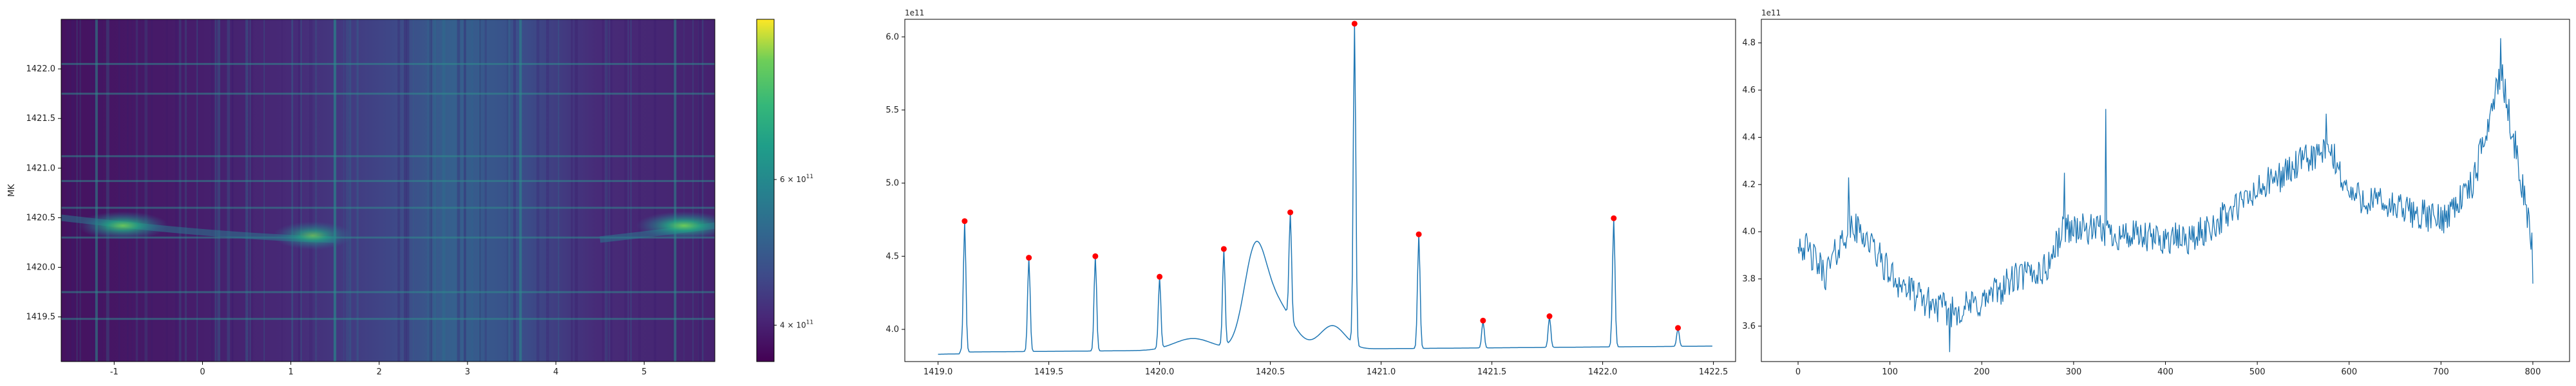 The image size is (2576, 386). I want to click on x-tick-label: 1, so click(290, 372).